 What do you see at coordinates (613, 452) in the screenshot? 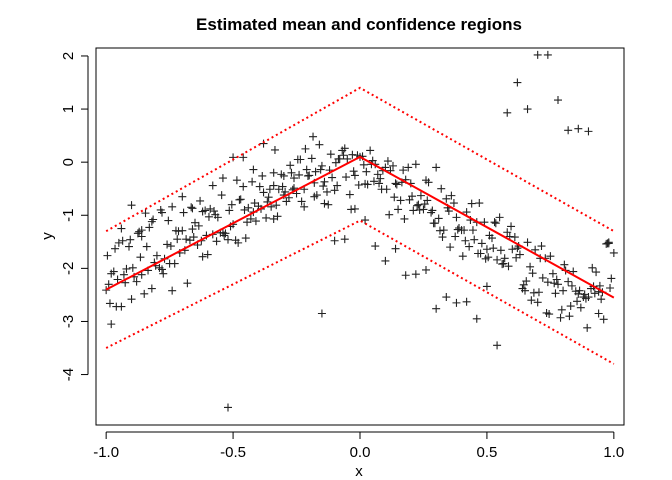
I see `x-tick-label: 1.0` at bounding box center [613, 452].